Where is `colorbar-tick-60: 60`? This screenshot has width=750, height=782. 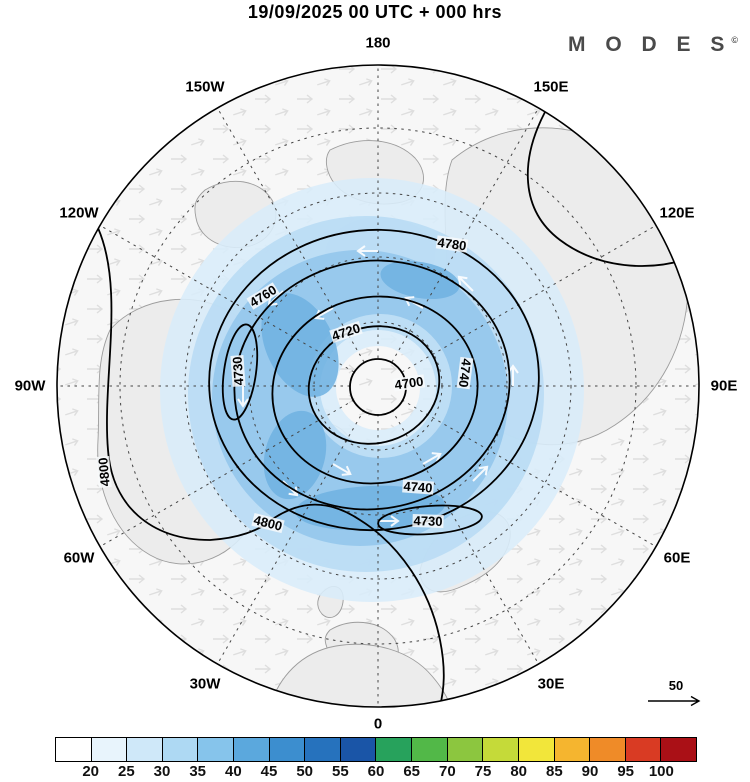
colorbar-tick-60: 60 is located at coordinates (376, 771).